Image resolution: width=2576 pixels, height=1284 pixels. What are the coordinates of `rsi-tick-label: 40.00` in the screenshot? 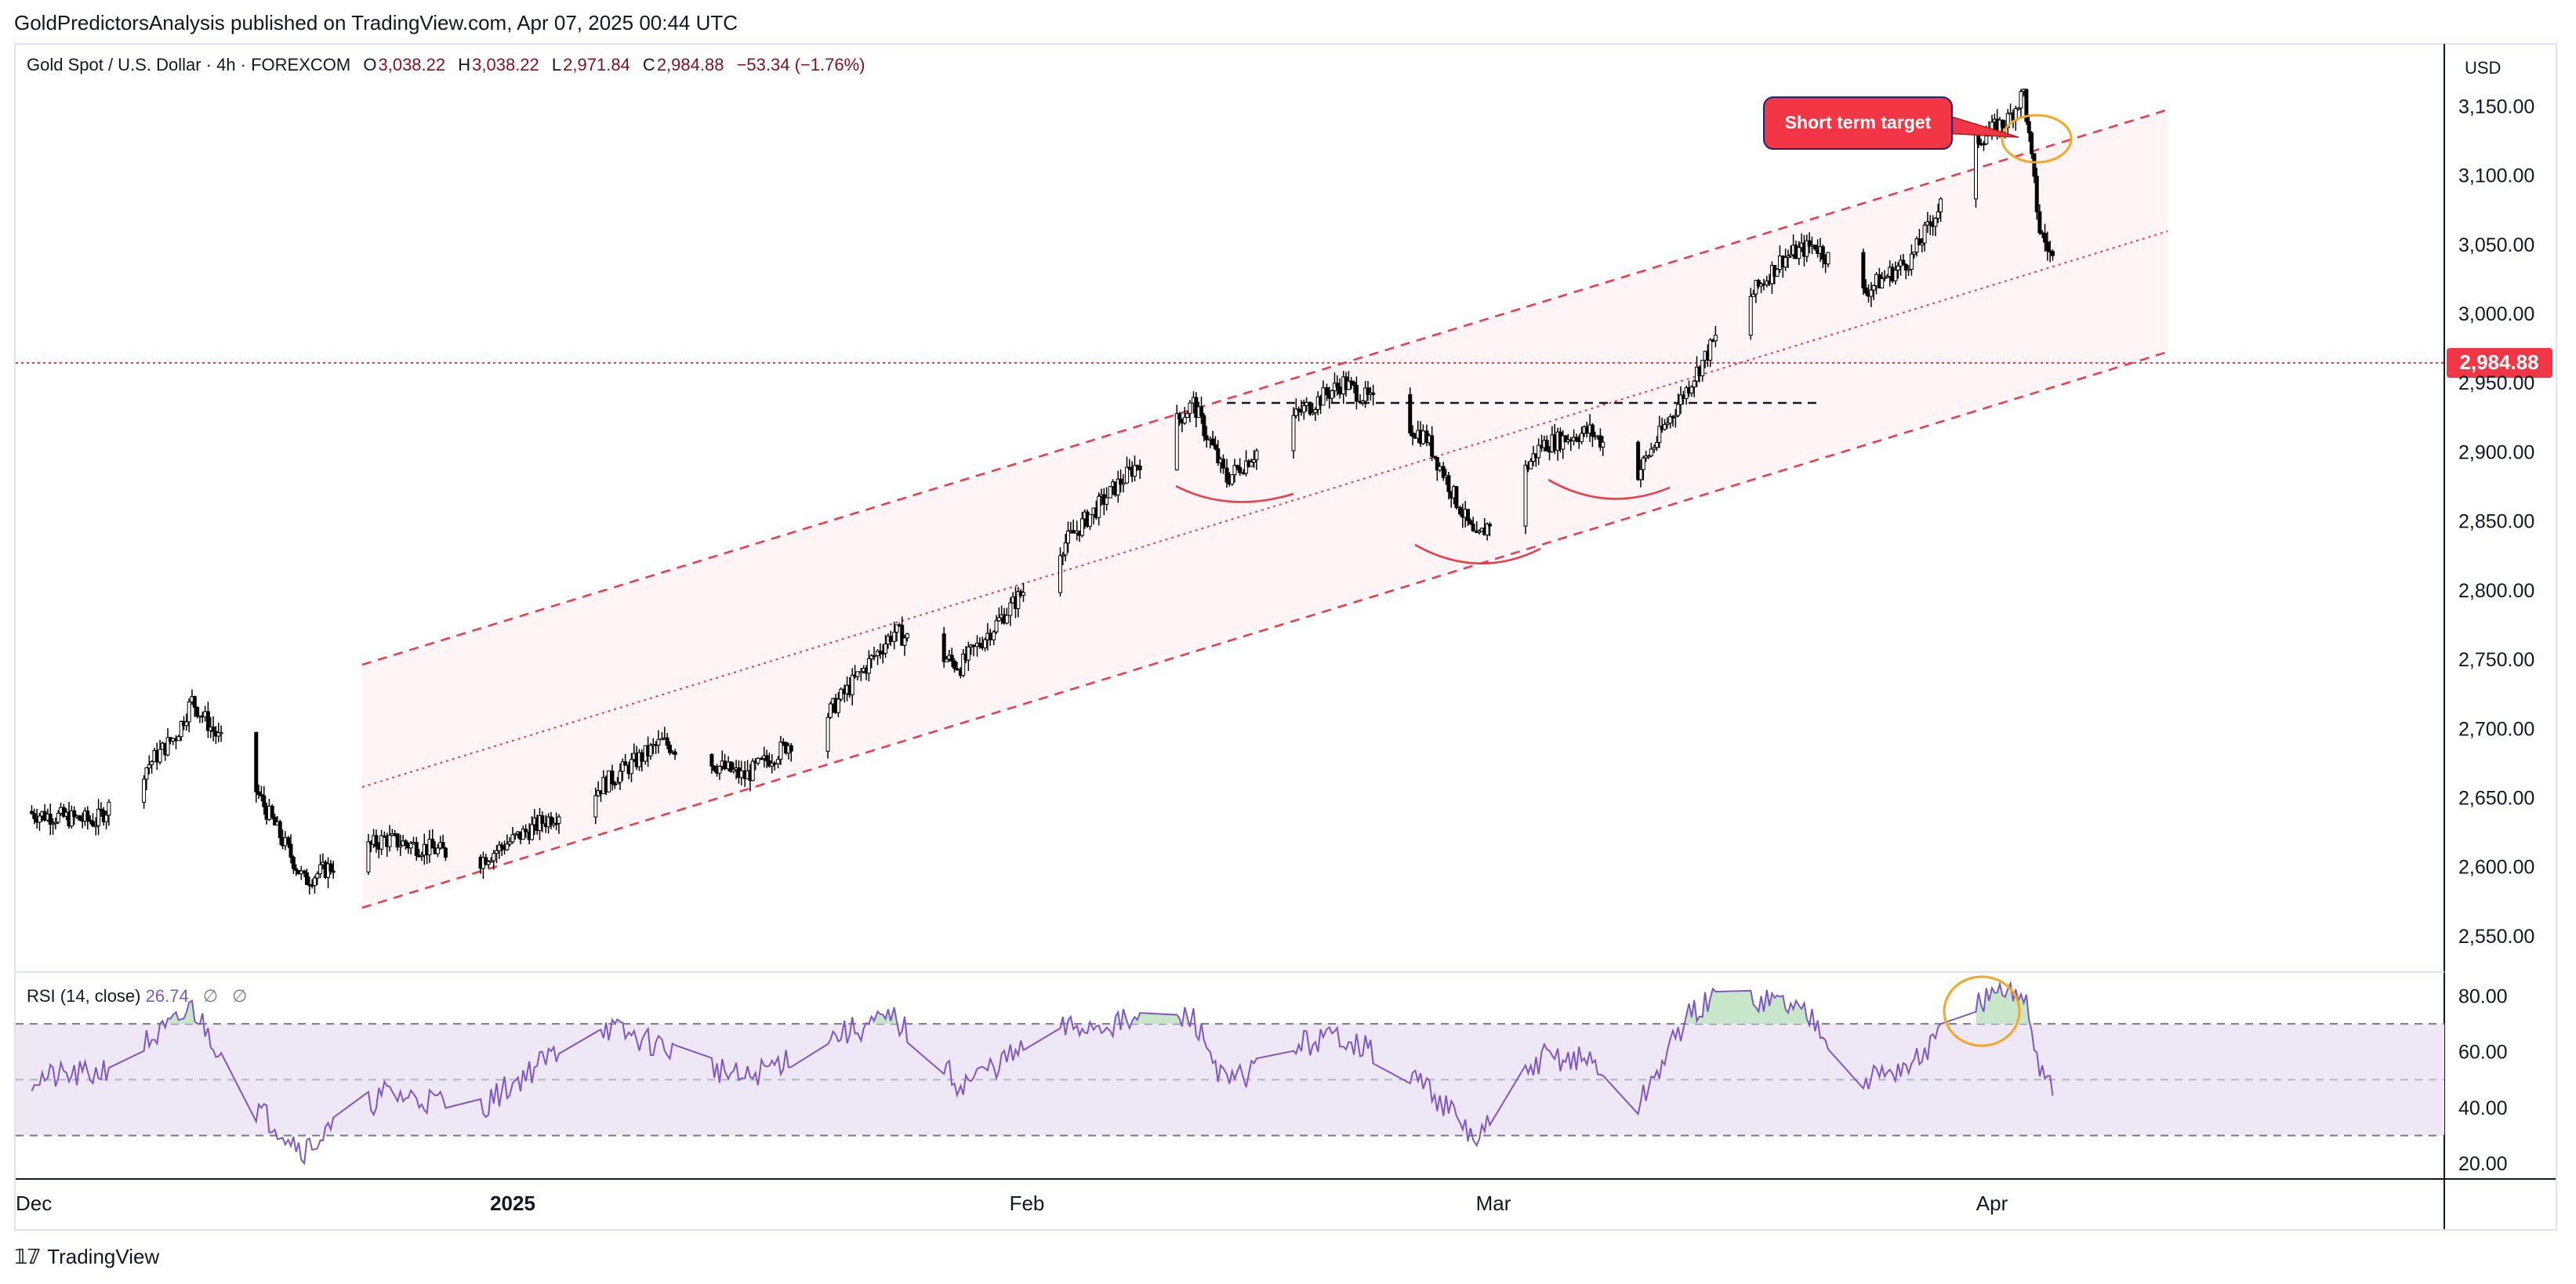 It's located at (2483, 1108).